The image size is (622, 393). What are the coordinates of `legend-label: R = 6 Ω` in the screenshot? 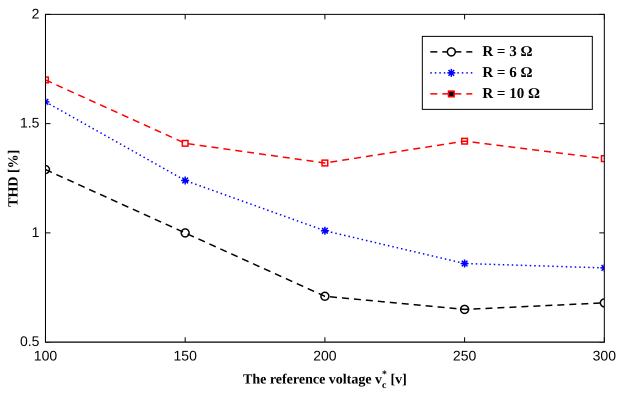 It's located at (507, 72).